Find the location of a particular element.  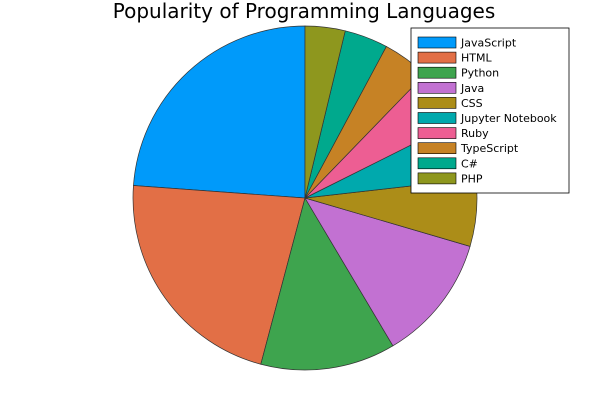

legend-label-ruby: Ruby is located at coordinates (475, 133).